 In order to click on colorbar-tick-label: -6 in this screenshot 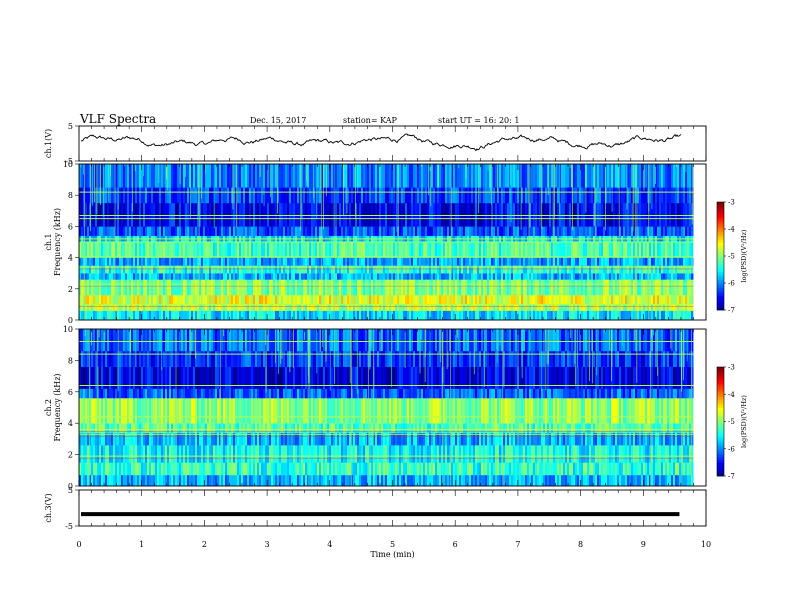, I will do `click(731, 284)`.